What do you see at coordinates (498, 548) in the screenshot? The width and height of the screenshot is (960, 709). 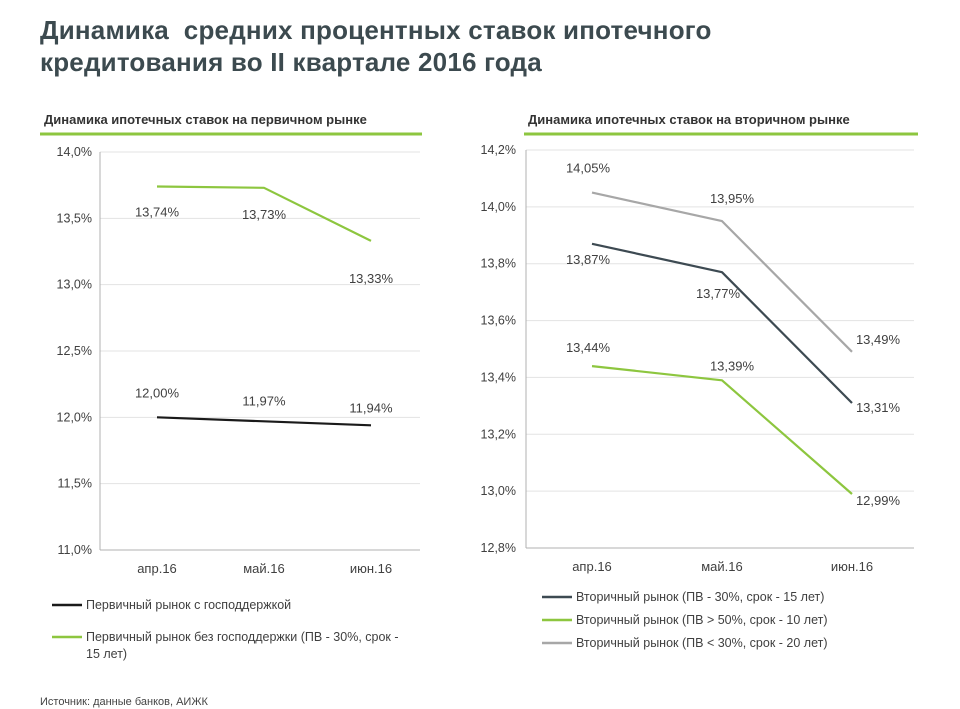 I see `y-tick-label: 12,8%` at bounding box center [498, 548].